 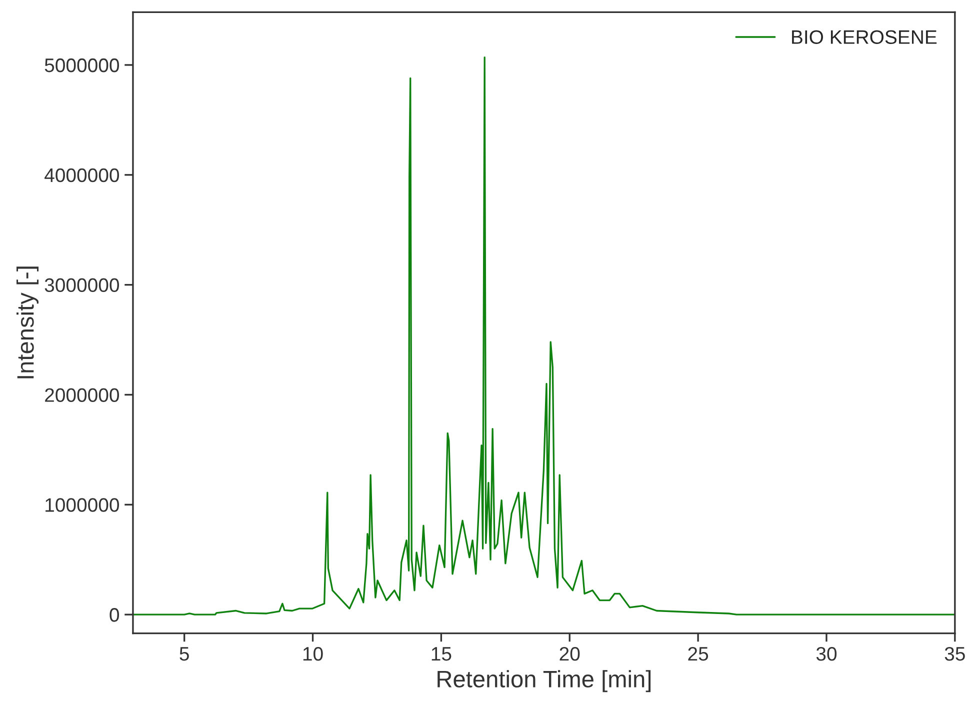 I want to click on x-tick-label: 35, so click(x=954, y=653).